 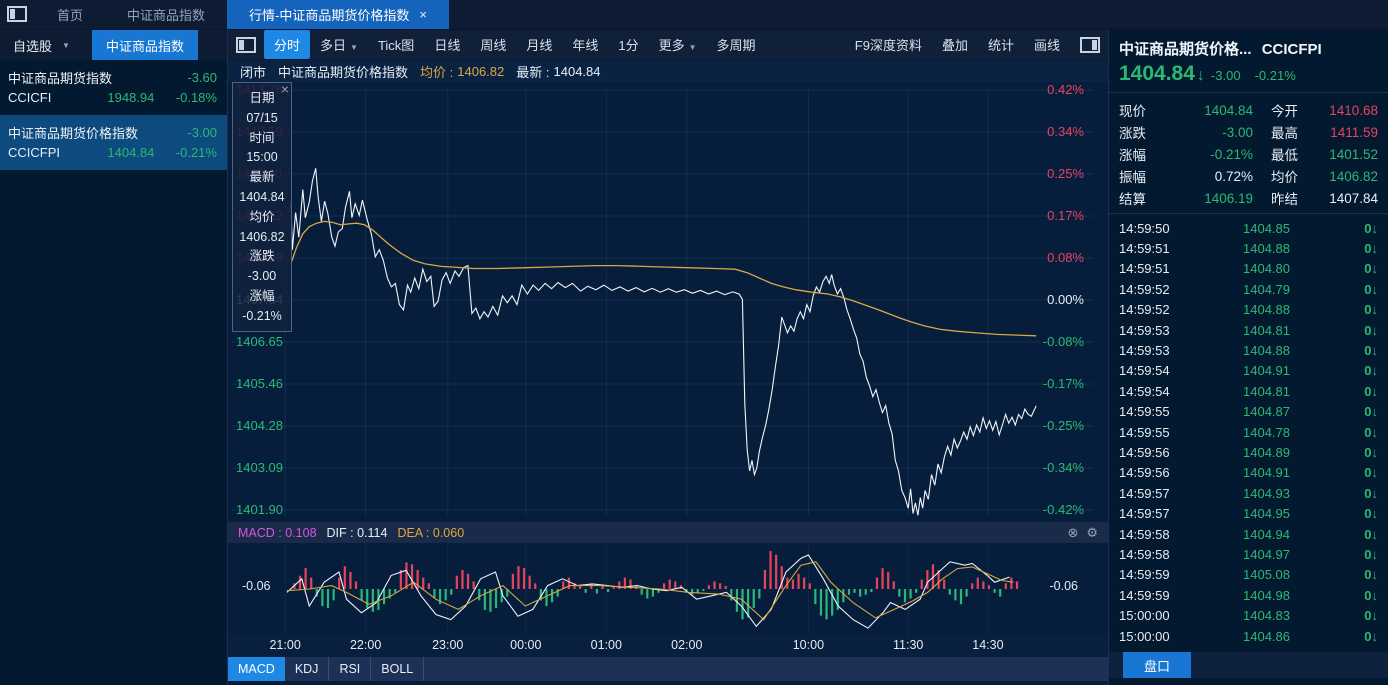 I want to click on indicator-tab-KDJ: KDJ, so click(x=307, y=669).